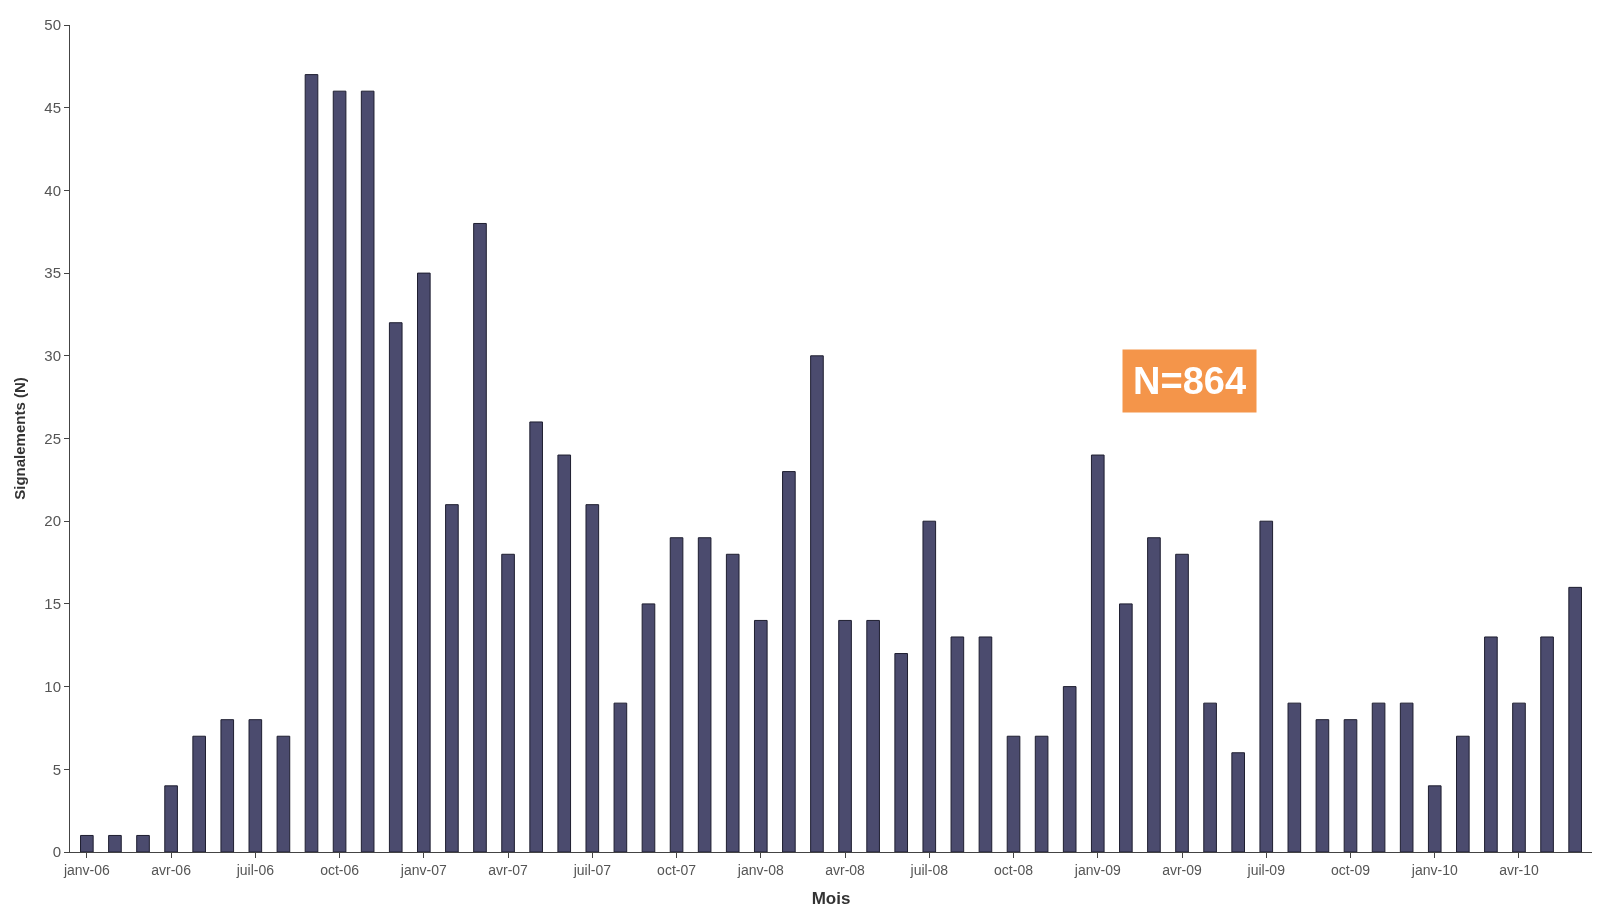  I want to click on y-tick-label: 20, so click(52, 521).